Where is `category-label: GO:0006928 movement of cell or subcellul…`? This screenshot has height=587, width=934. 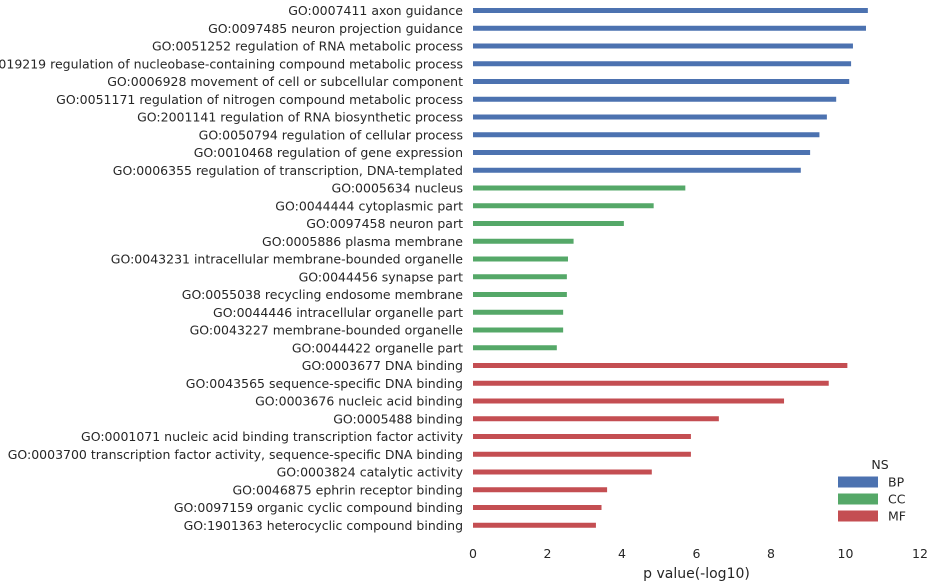
category-label: GO:0006928 movement of cell or subcellul… is located at coordinates (285, 81).